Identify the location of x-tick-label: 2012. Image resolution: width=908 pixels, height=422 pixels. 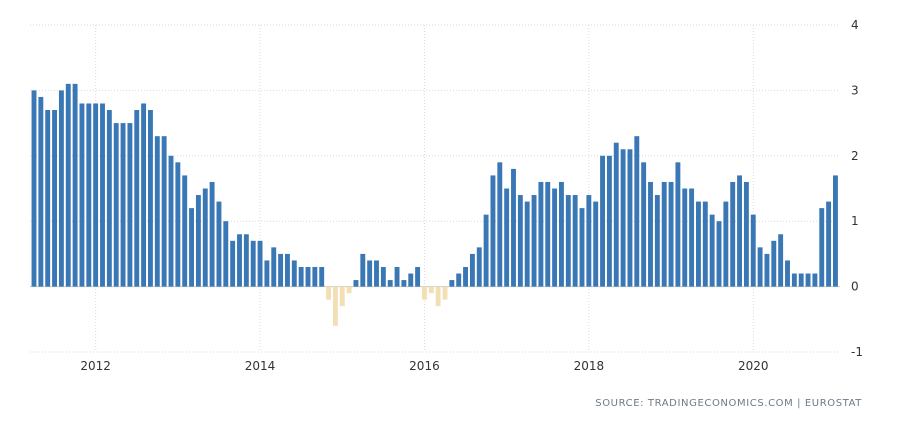
(95, 366).